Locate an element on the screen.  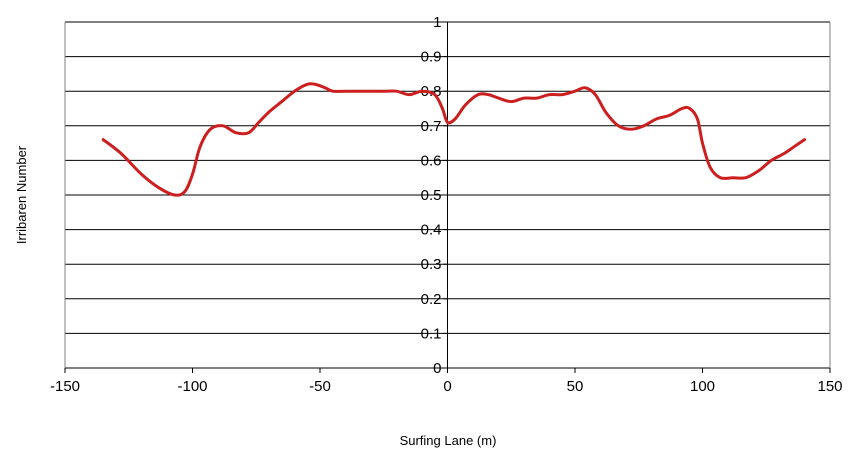
y-tick-label: 0.2 is located at coordinates (431, 299).